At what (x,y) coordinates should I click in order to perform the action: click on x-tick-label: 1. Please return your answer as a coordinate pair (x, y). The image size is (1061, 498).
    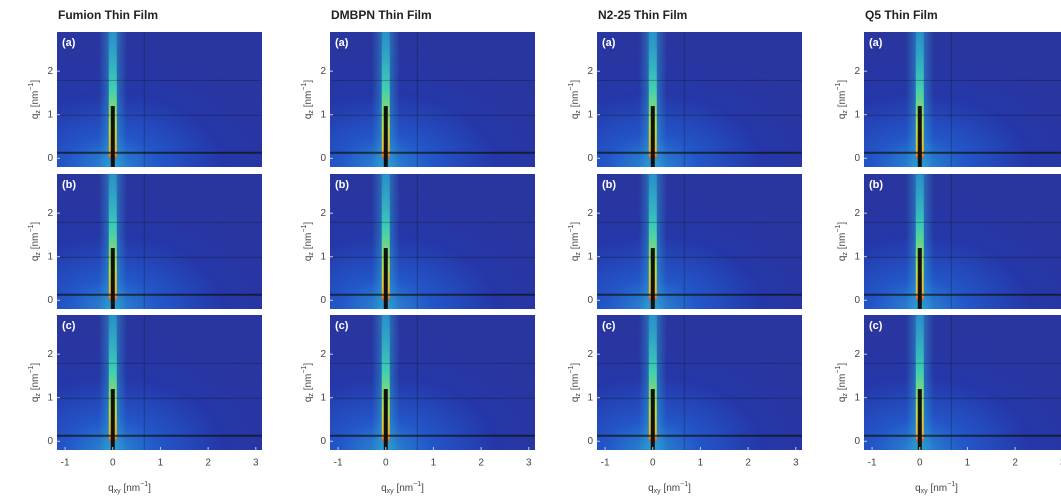
    Looking at the image, I should click on (968, 463).